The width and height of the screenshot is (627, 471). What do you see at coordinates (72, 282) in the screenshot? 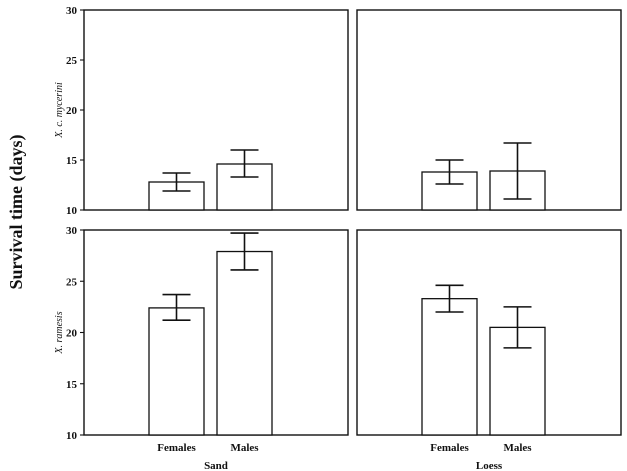
I see `y-tick-label-row1-25: 25` at bounding box center [72, 282].